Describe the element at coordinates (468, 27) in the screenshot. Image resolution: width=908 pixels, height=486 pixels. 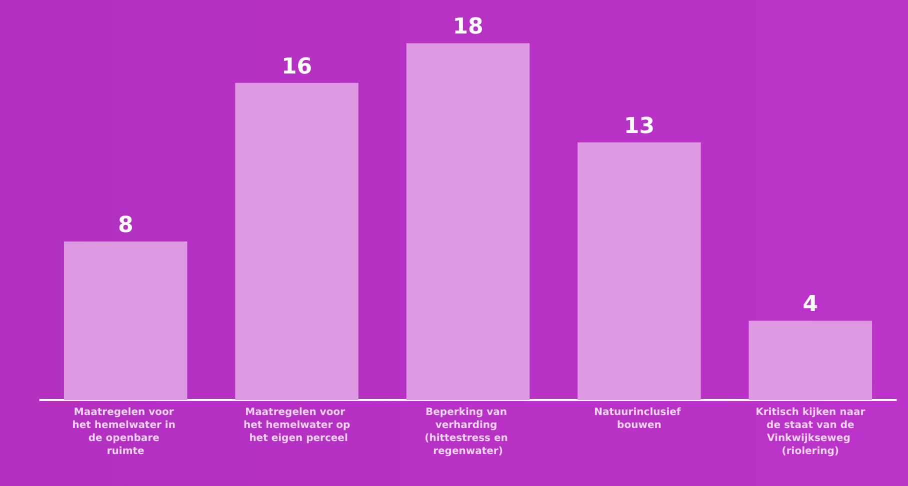
I see `data-label: 18` at that location.